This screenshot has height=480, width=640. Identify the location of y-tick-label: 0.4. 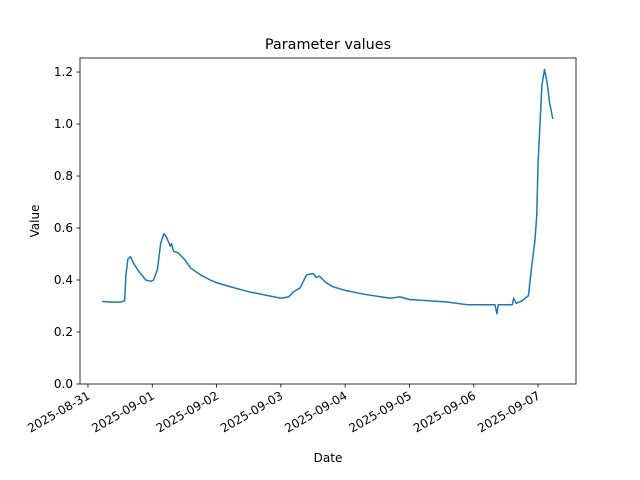
(63, 280).